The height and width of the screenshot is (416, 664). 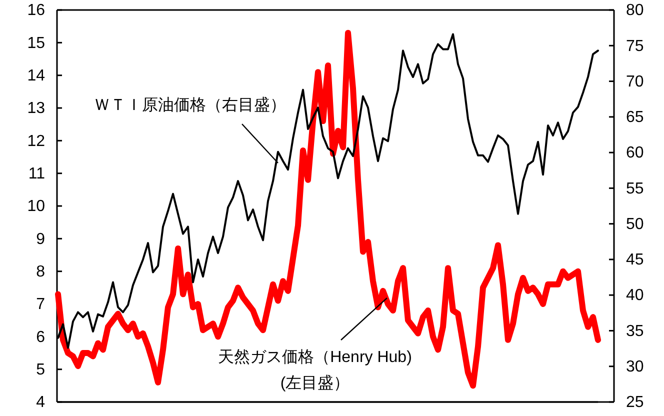 What do you see at coordinates (36, 141) in the screenshot?
I see `y-tick-label: 12` at bounding box center [36, 141].